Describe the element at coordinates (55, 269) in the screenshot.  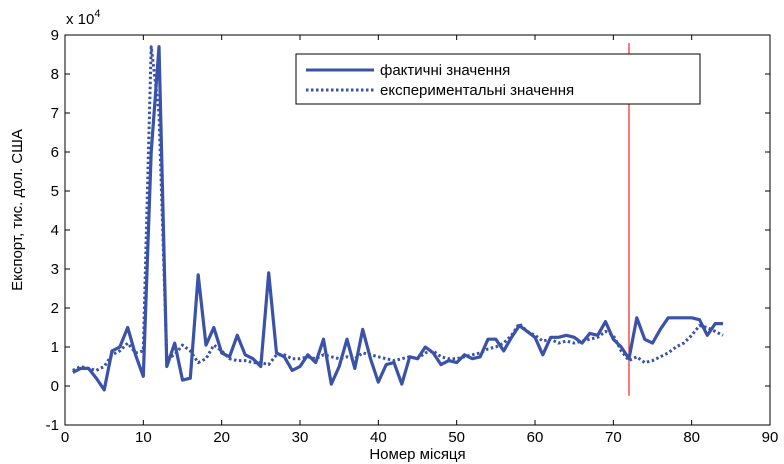
I see `y-tick-label: 3` at that location.